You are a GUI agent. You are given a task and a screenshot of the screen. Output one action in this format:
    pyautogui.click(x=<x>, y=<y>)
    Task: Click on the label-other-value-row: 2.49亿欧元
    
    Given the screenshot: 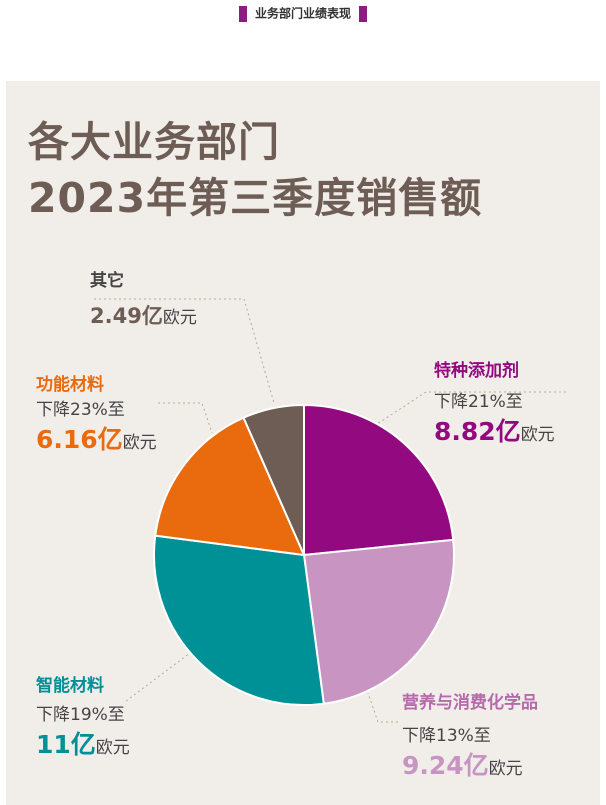 What is the action you would take?
    pyautogui.click(x=143, y=317)
    